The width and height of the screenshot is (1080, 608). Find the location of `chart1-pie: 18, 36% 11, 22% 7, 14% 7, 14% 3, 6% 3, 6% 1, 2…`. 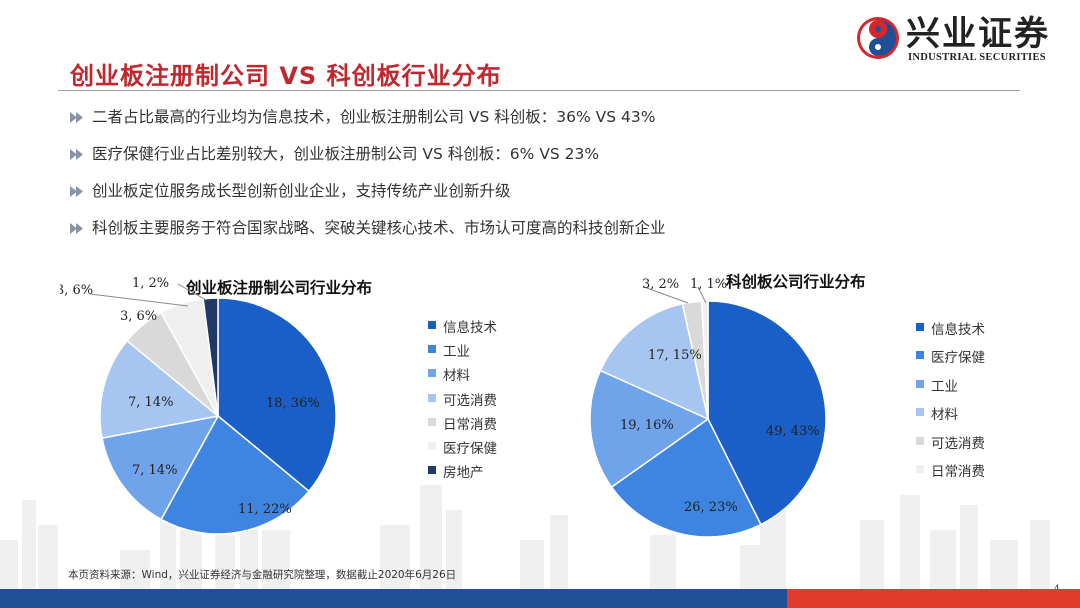

chart1-pie: 18, 36% 11, 22% 7, 14% 7, 14% 3, 6% 3, 6% 1, 2… is located at coordinates (198, 405).